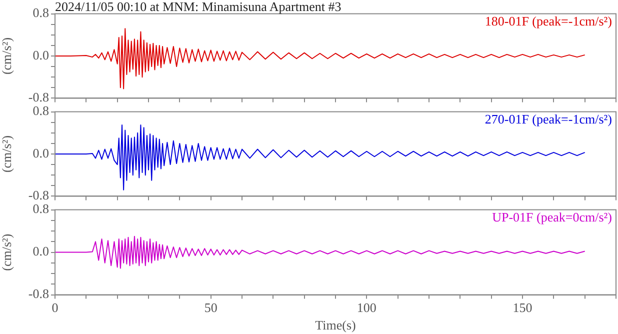  What do you see at coordinates (548, 119) in the screenshot?
I see `annotation: 270-01F (peak=-1cm/s²)` at bounding box center [548, 119].